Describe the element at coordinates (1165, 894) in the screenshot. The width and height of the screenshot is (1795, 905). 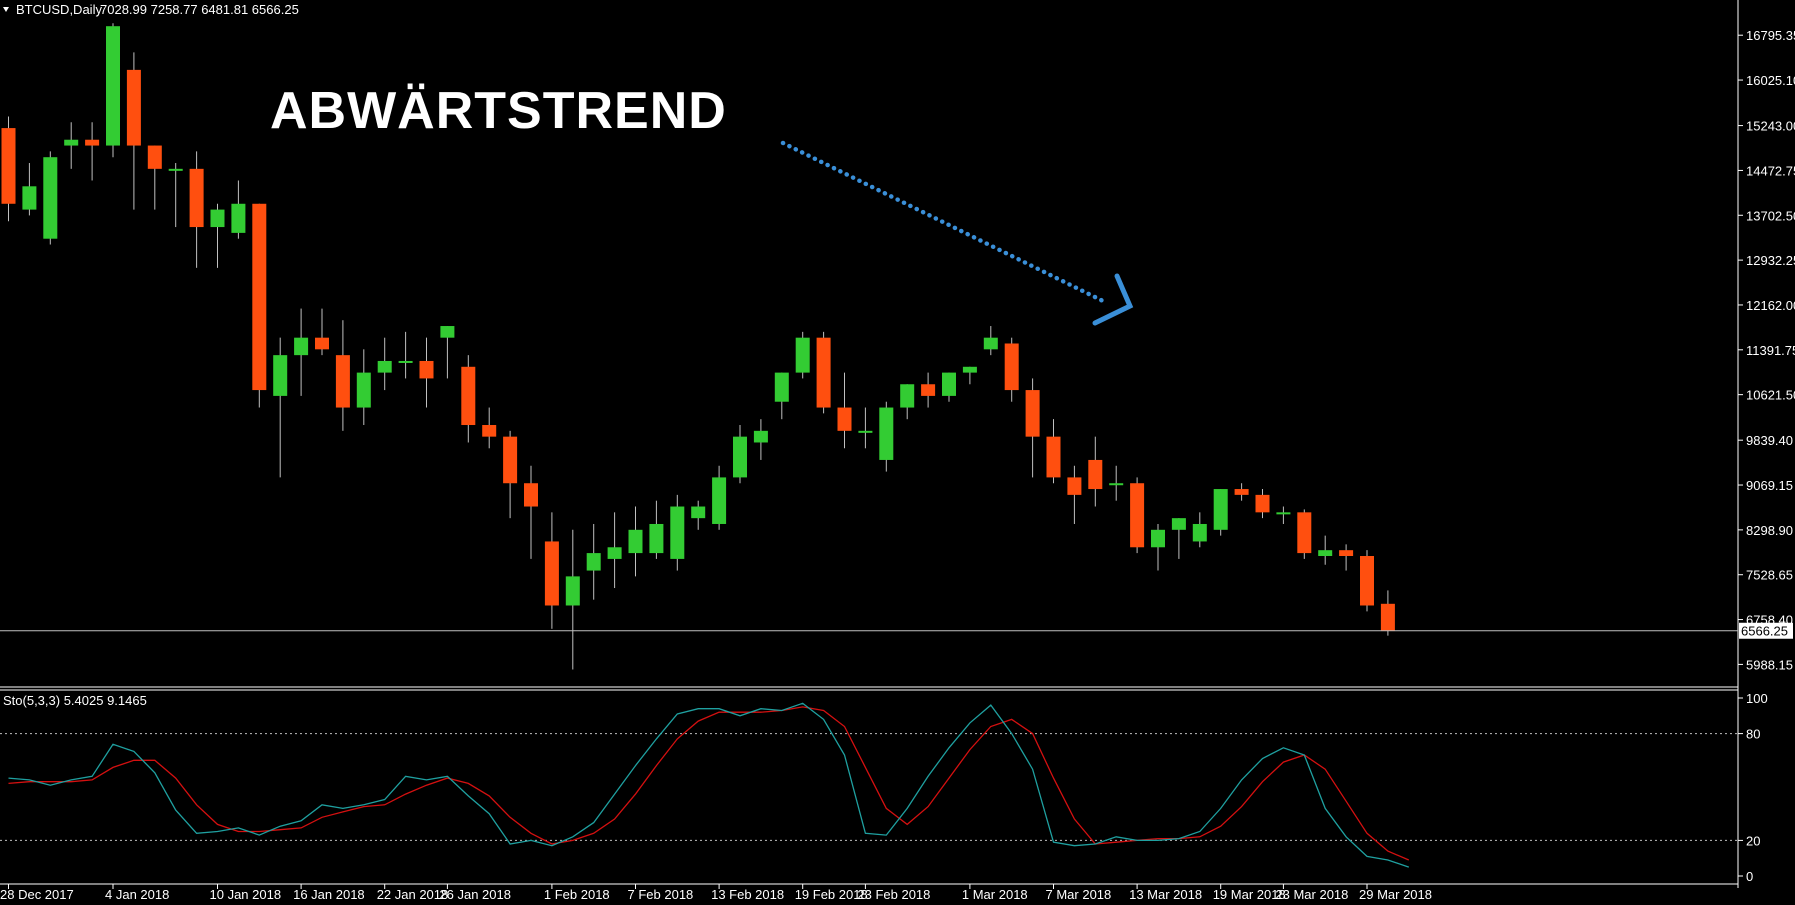
I see `time-tick-label: 13 Mar 2018` at that location.